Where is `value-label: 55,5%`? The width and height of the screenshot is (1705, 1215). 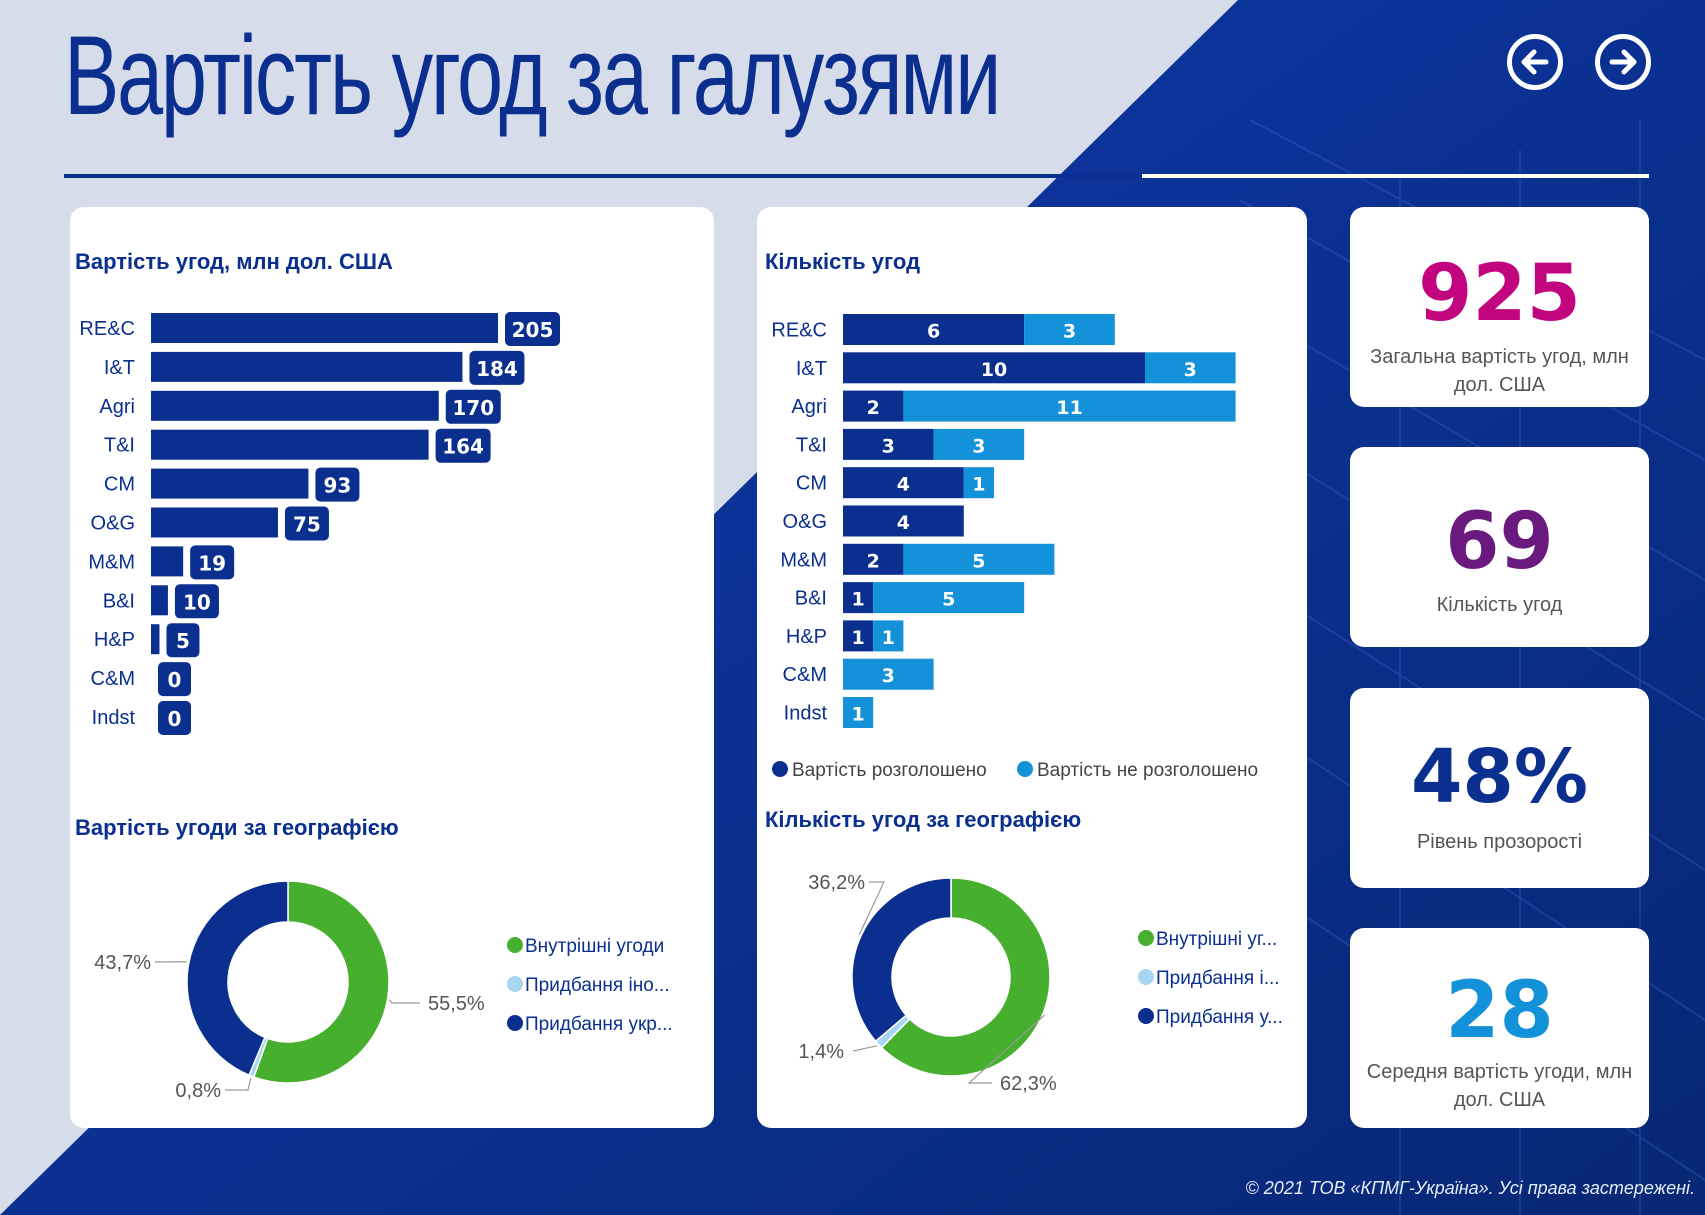 value-label: 55,5% is located at coordinates (456, 1004).